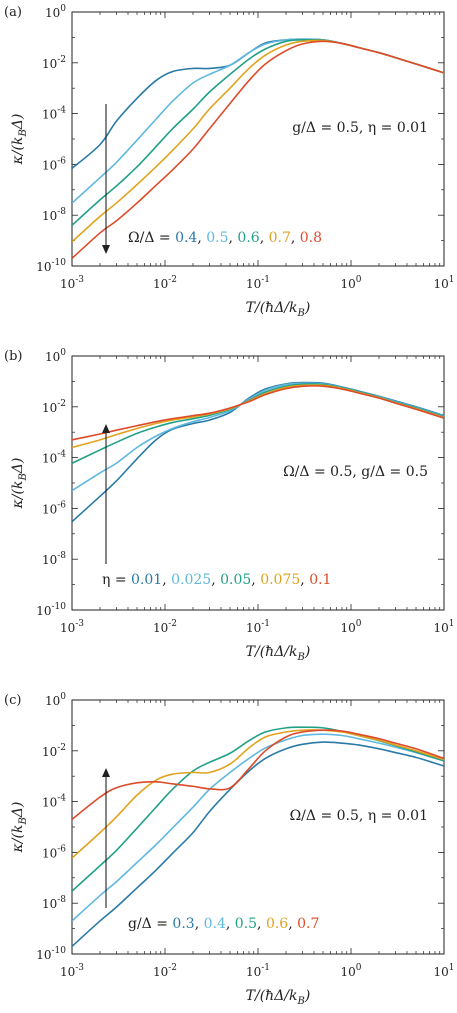 Image resolution: width=457 pixels, height=1013 pixels. What do you see at coordinates (235, 580) in the screenshot?
I see `legend-entry-0.05: 0.05` at bounding box center [235, 580].